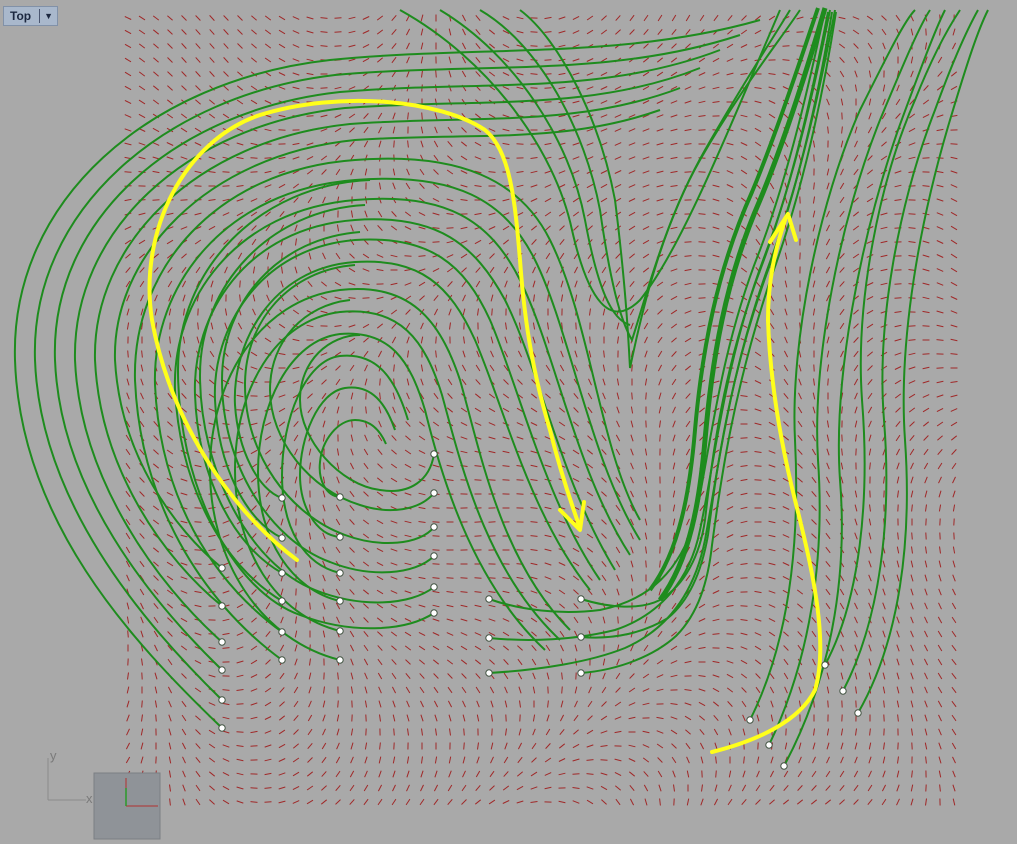 The height and width of the screenshot is (844, 1017). I want to click on chevron-down-icon: ▼, so click(49, 15).